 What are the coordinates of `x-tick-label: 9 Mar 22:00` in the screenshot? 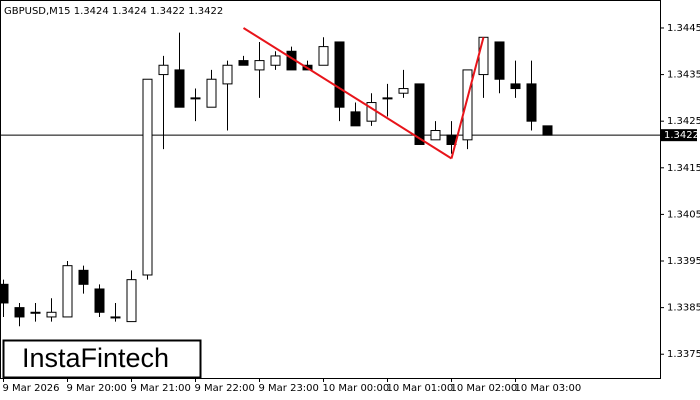 It's located at (225, 388).